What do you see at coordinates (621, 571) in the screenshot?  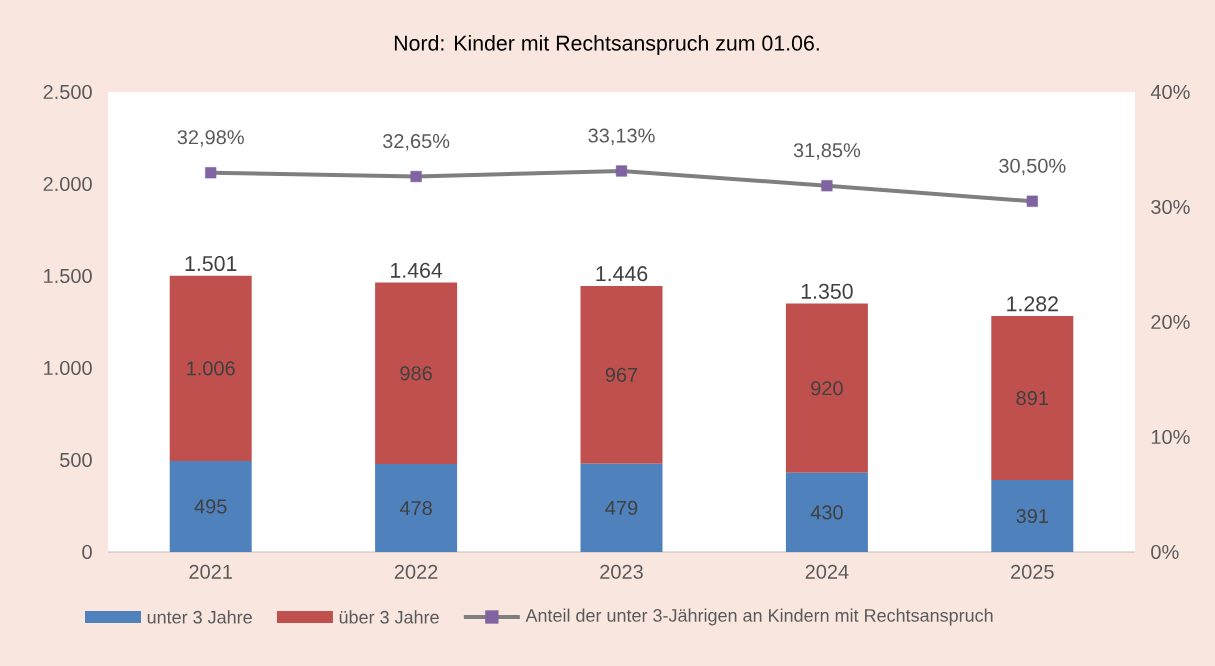 I see `x-tick-label: 2023` at bounding box center [621, 571].